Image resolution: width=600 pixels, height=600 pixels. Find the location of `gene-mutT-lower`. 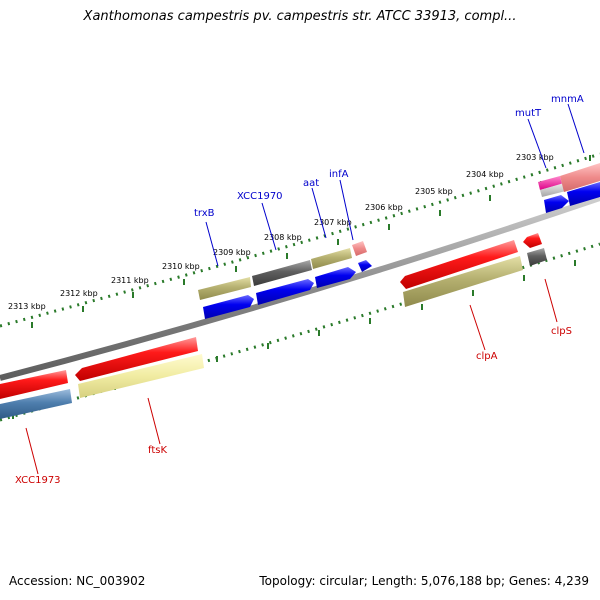

gene-mutT-lower is located at coordinates (553, 190).